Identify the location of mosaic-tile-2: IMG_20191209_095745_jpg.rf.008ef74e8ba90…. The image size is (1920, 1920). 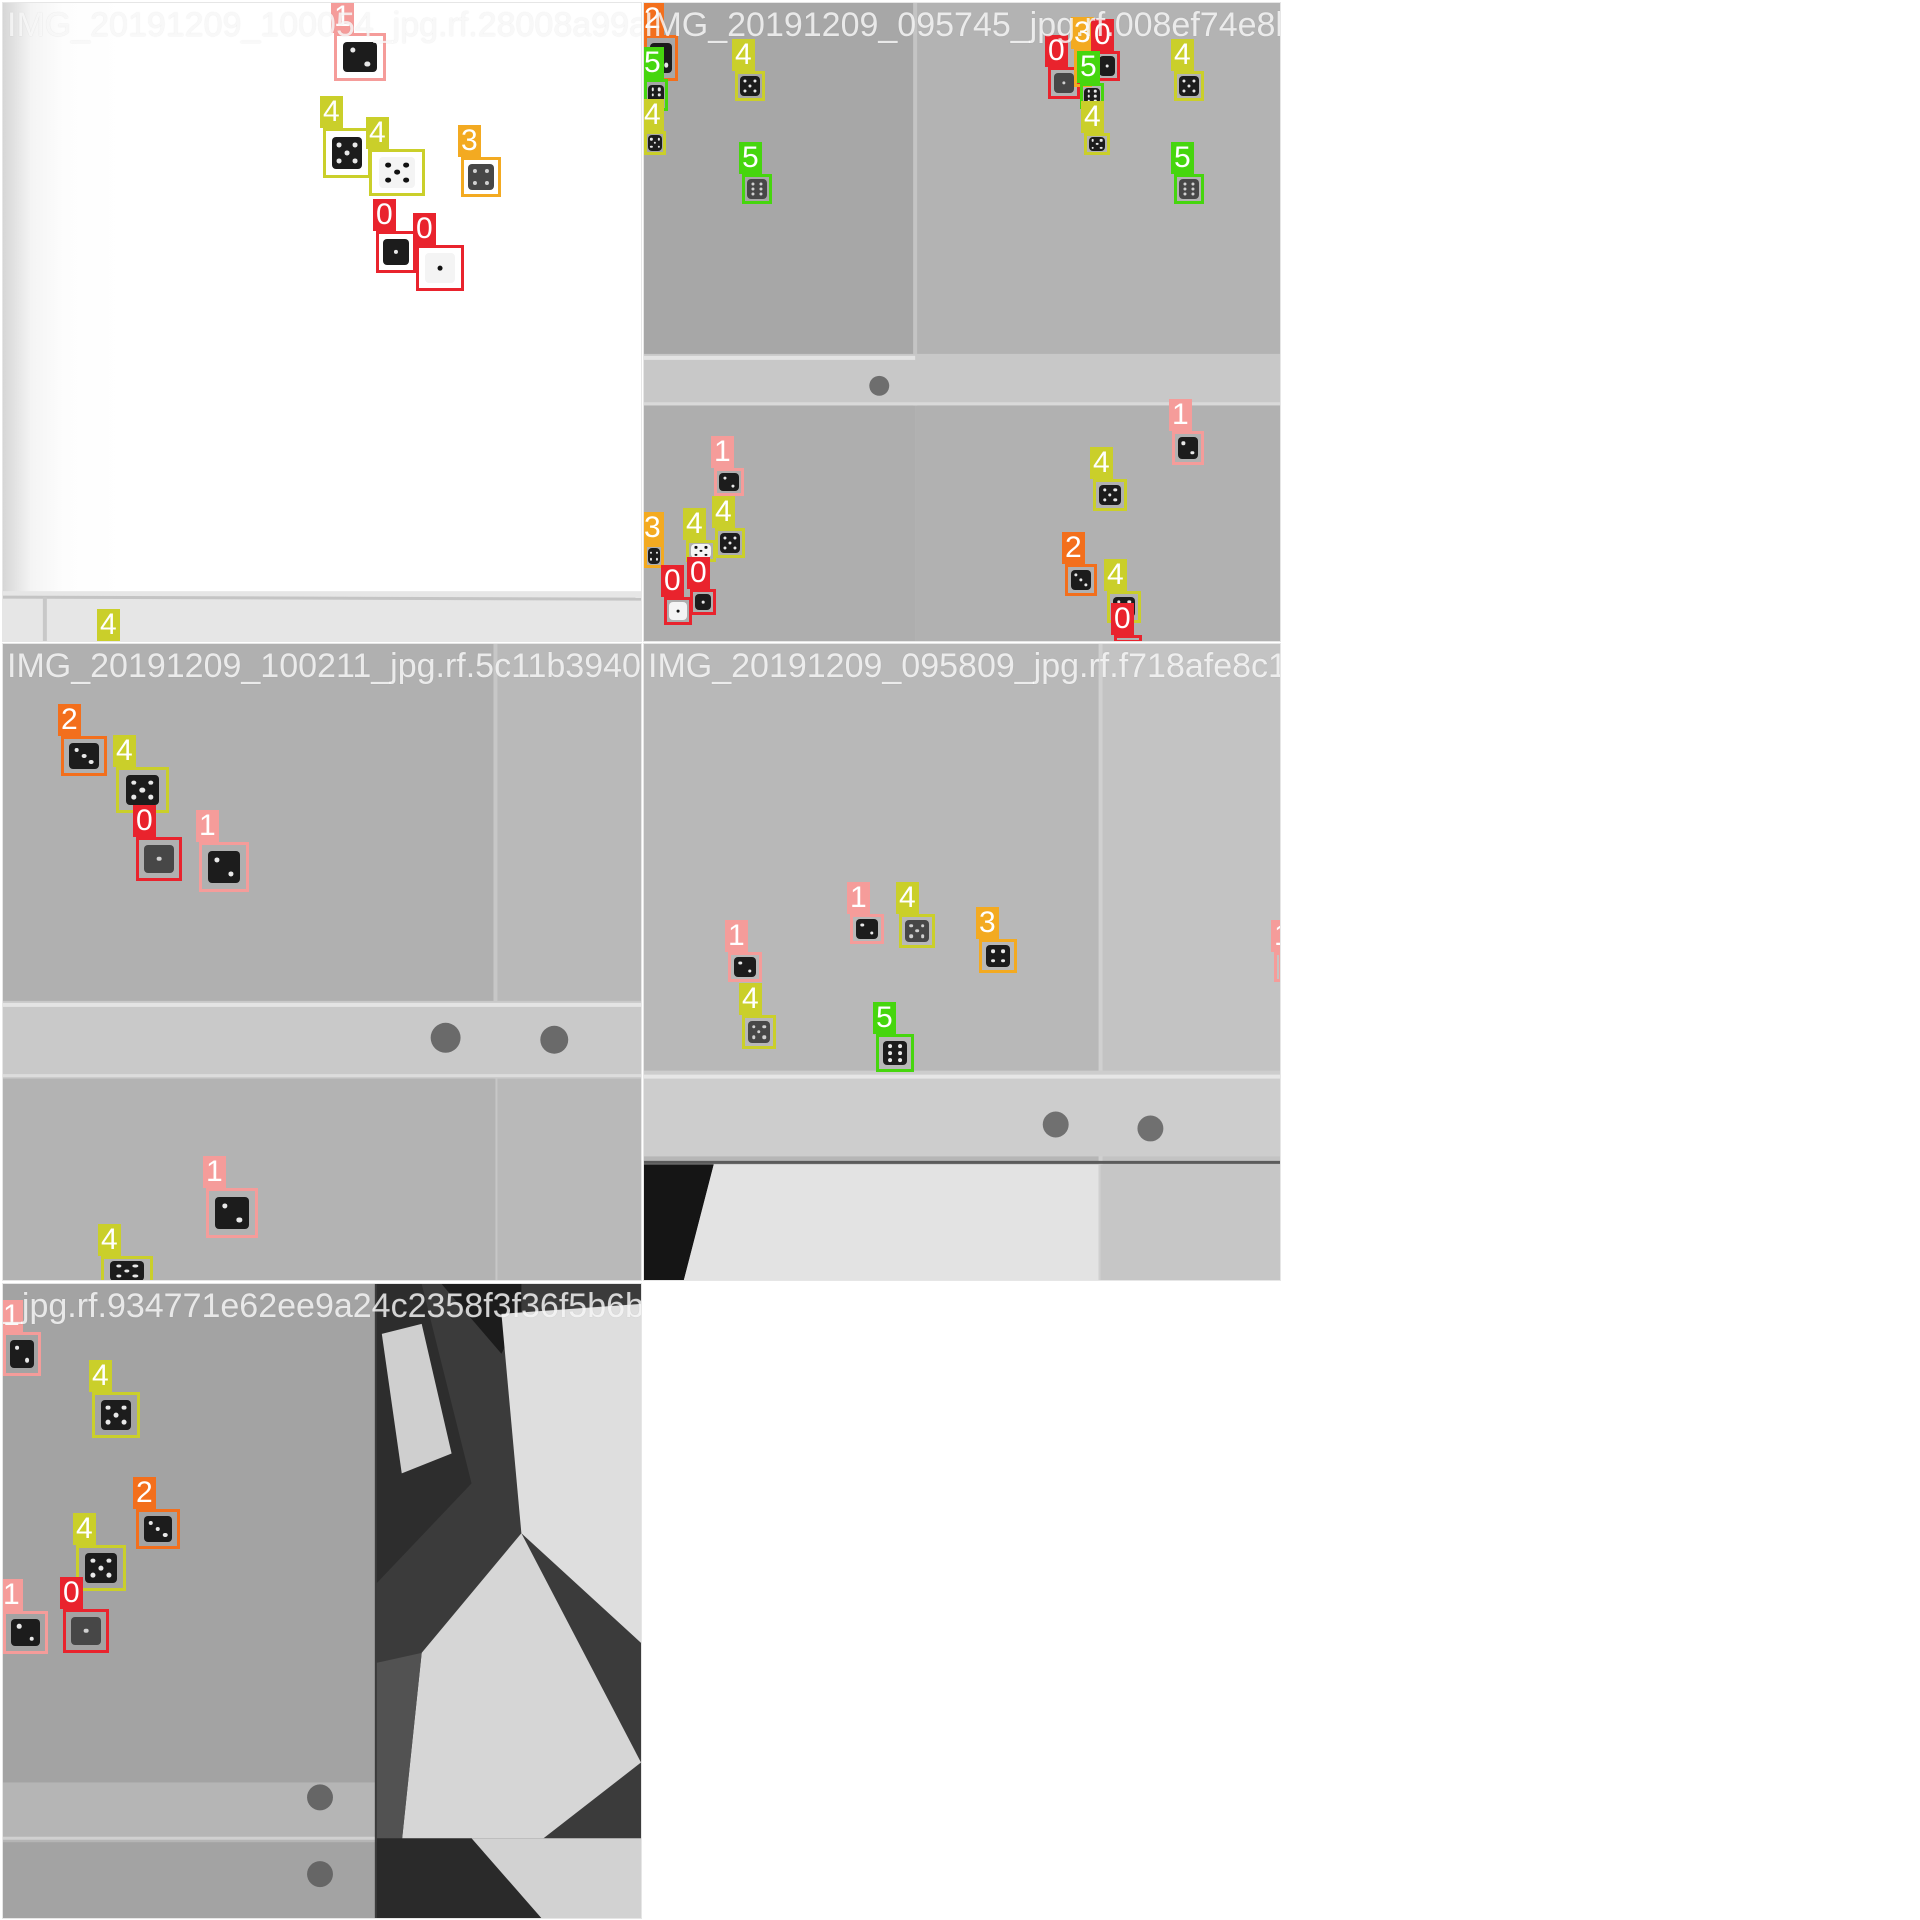
(962, 322).